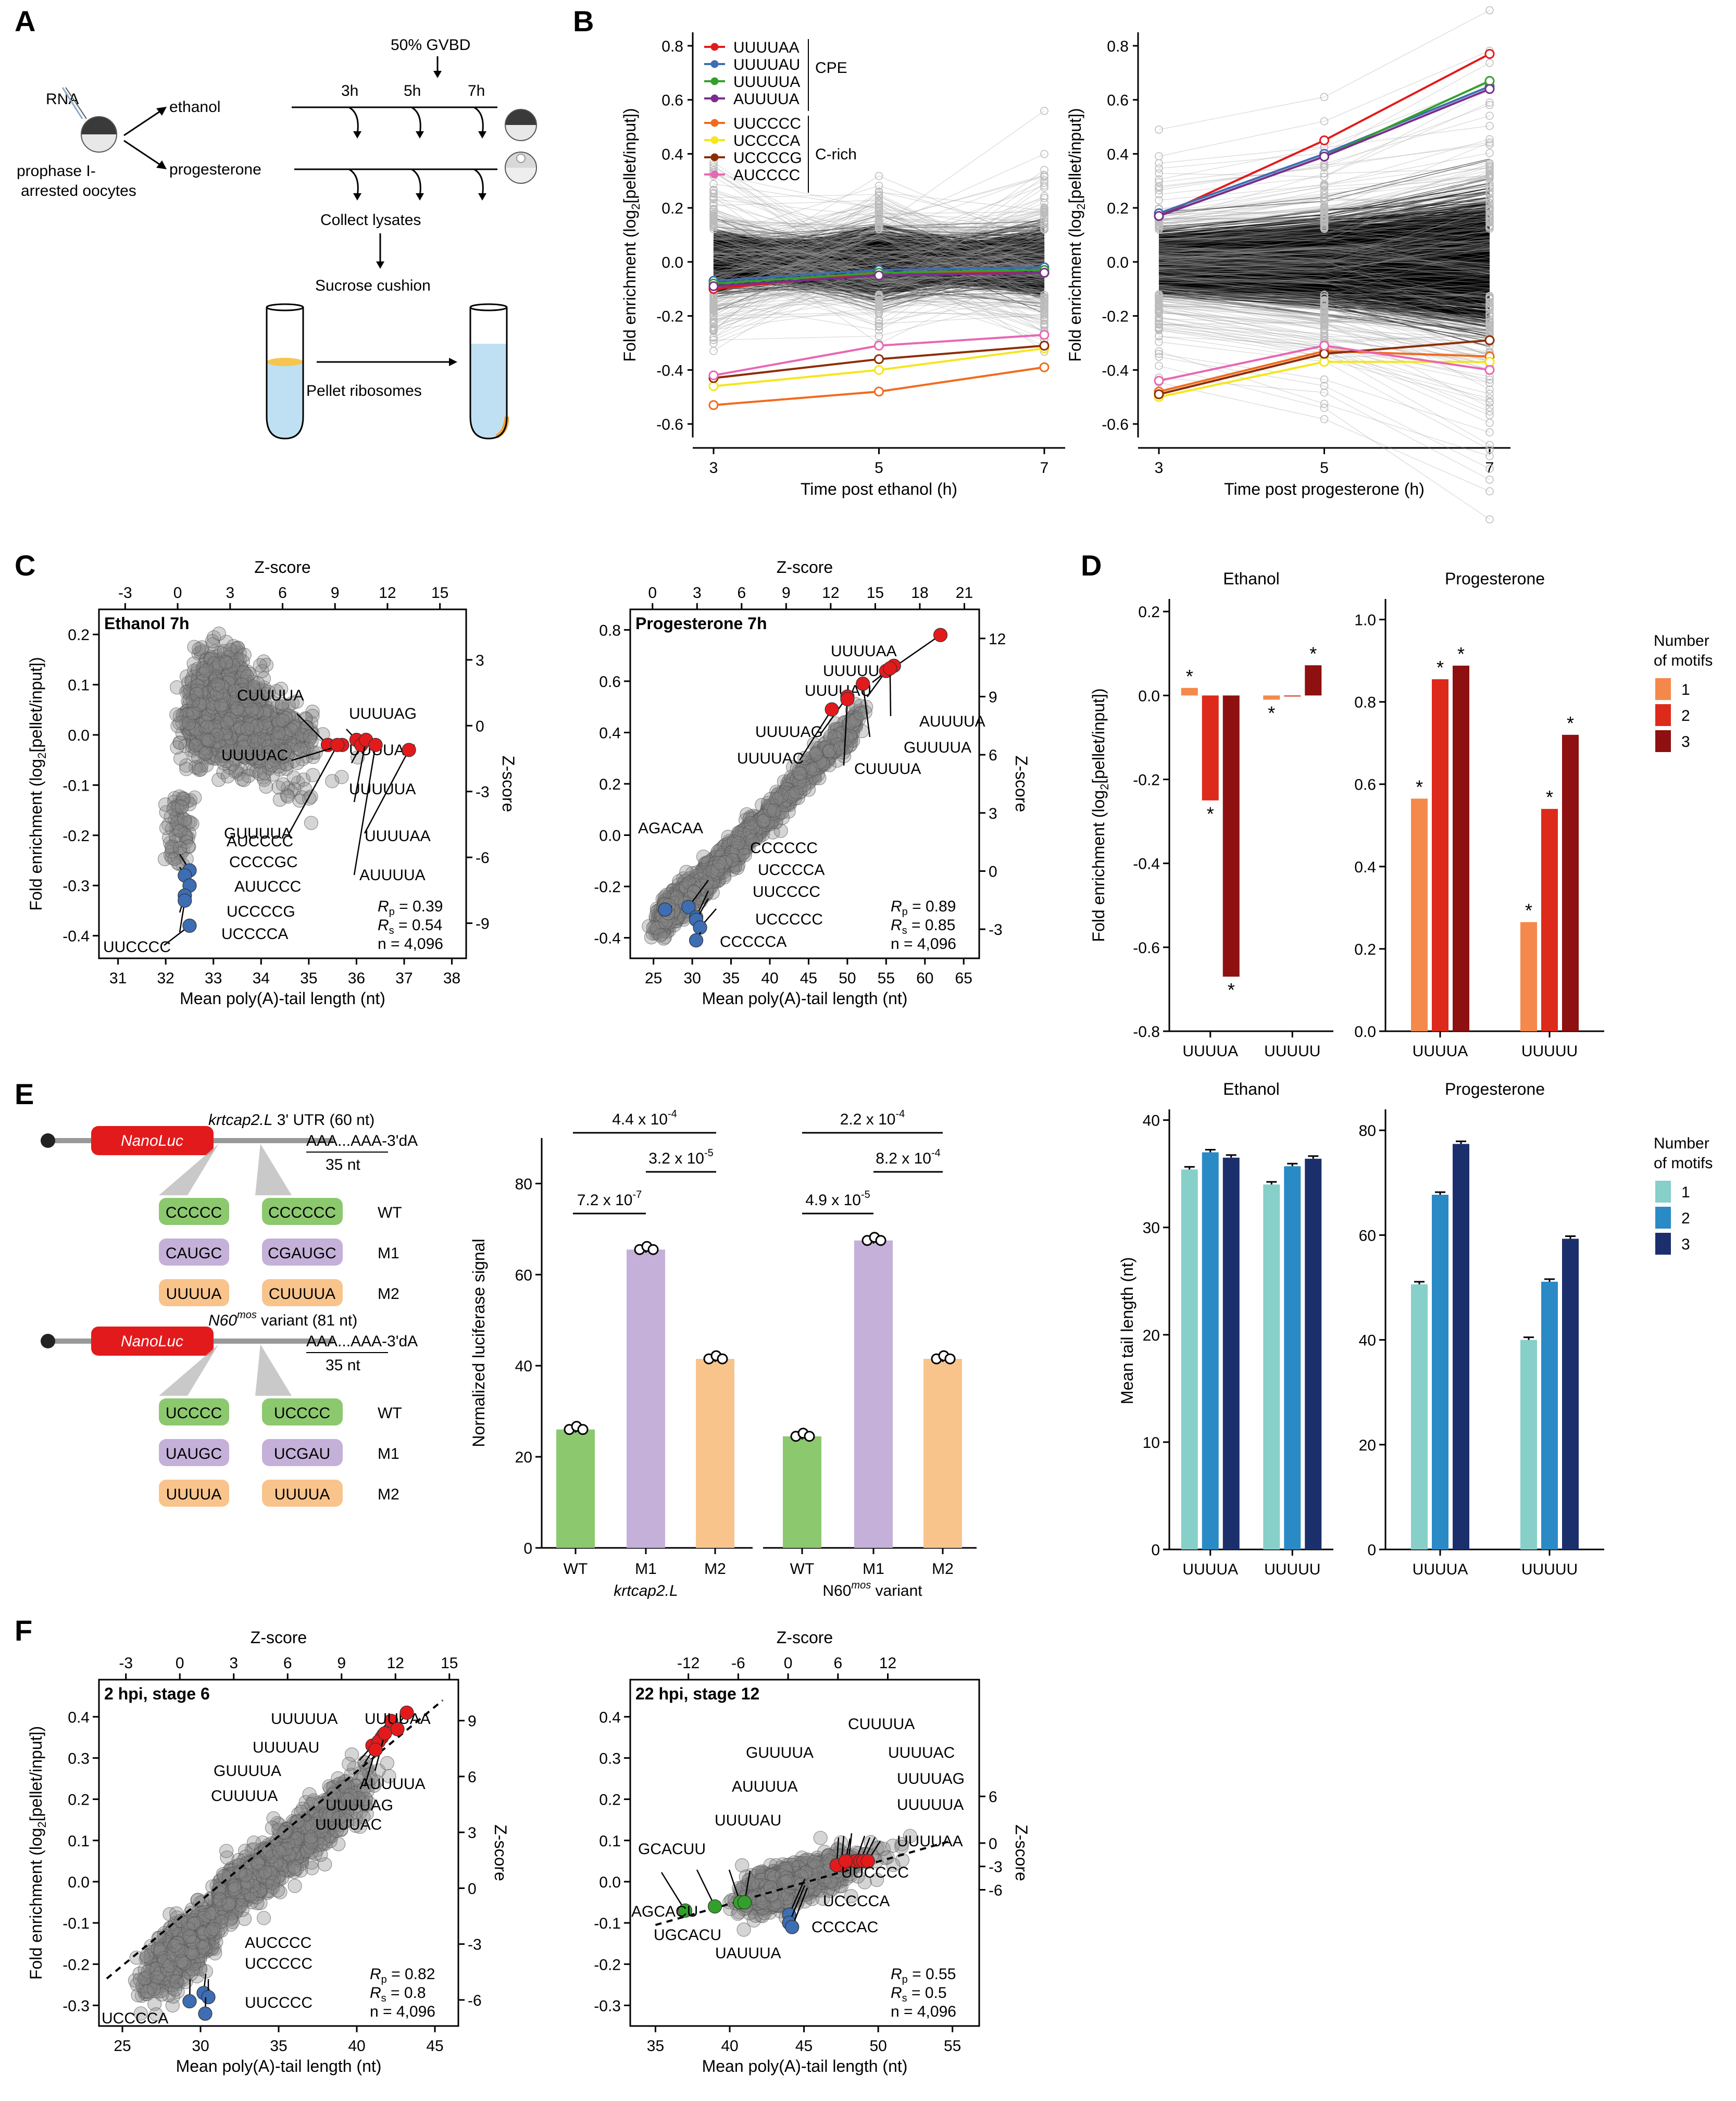 This screenshot has height=2101, width=1736. What do you see at coordinates (283, 1319) in the screenshot?
I see `panel-e-reporter-2-utr-label: N60mos variant (81 nt)` at bounding box center [283, 1319].